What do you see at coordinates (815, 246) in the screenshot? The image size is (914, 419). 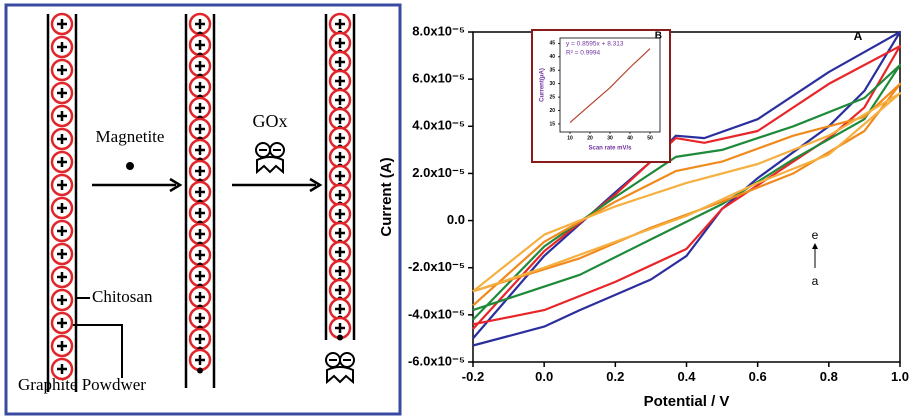 I see `annotation-arrow-head` at bounding box center [815, 246].